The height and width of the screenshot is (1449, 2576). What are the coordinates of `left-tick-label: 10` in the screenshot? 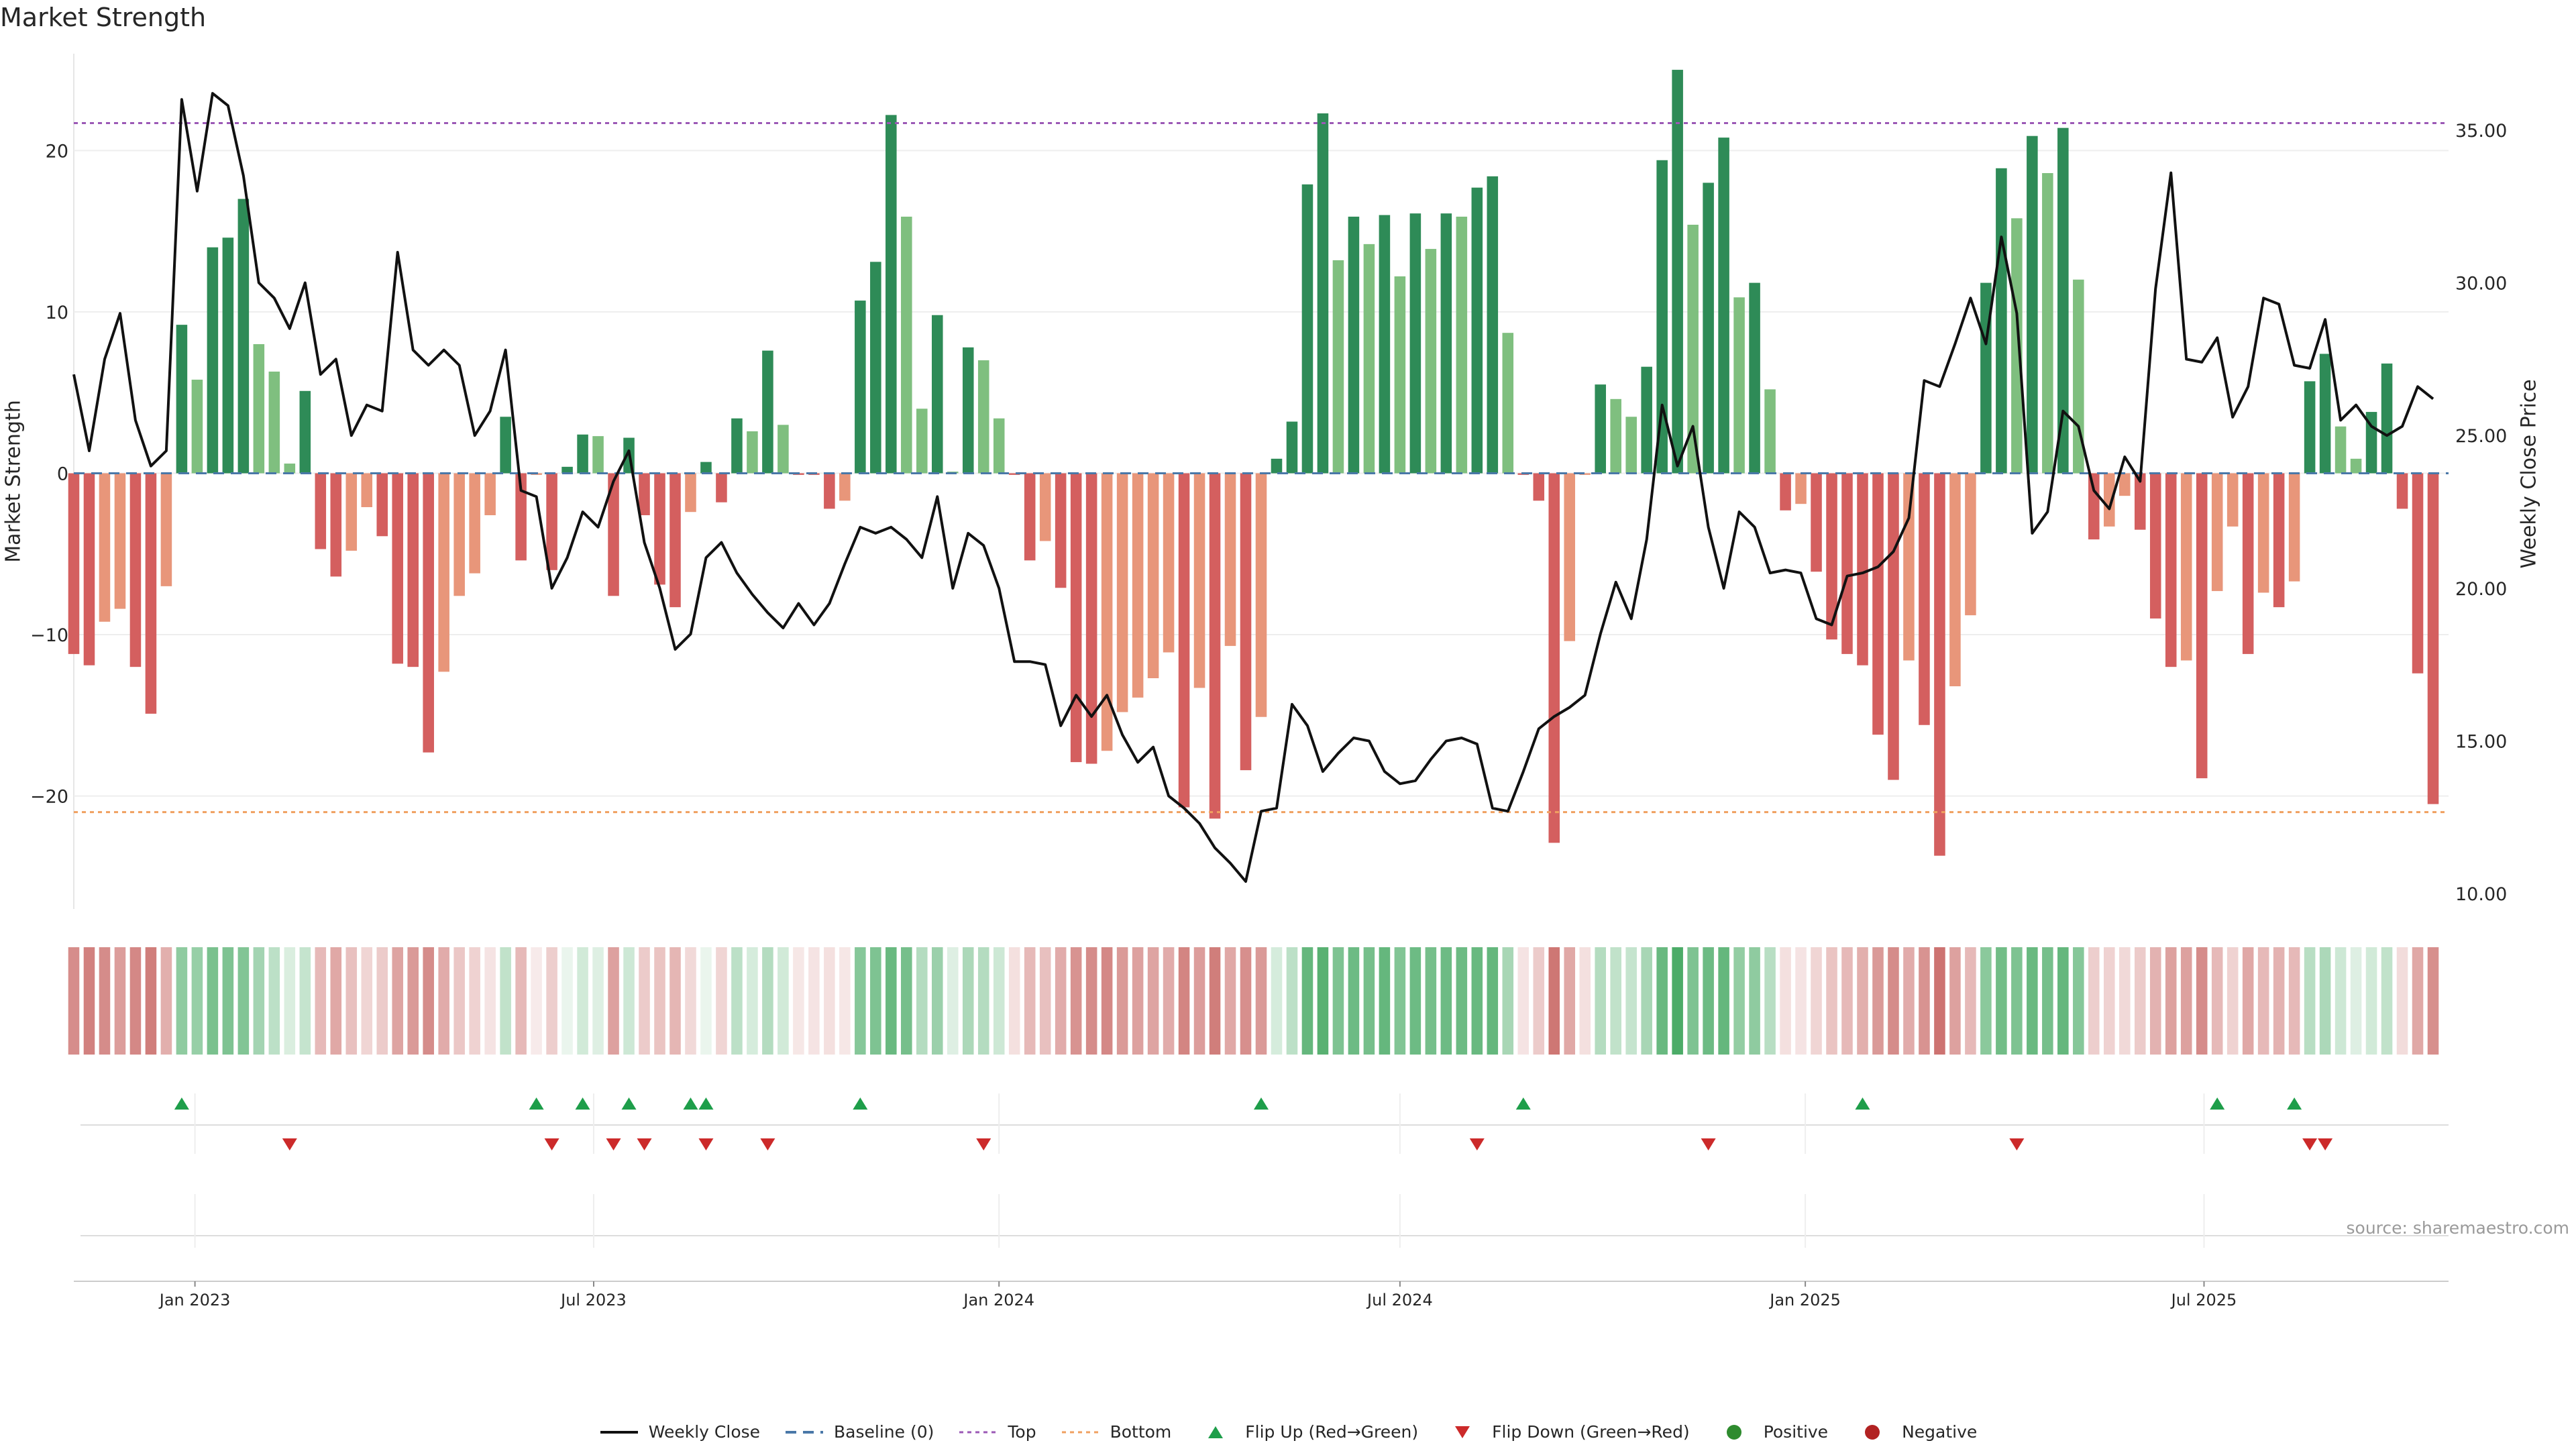 It's located at (57, 313).